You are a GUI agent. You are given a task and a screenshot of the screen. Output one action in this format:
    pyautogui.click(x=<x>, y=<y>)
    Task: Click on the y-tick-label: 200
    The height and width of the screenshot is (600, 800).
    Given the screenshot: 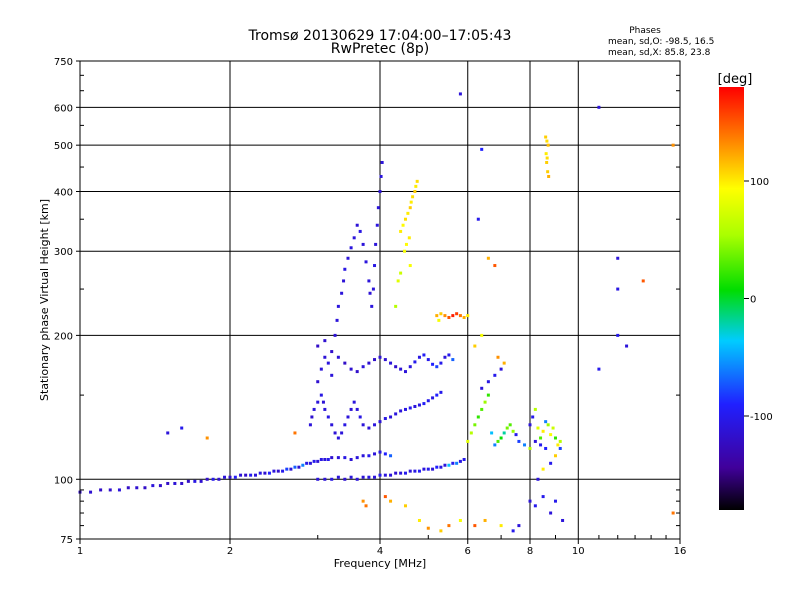 What is the action you would take?
    pyautogui.click(x=63, y=336)
    